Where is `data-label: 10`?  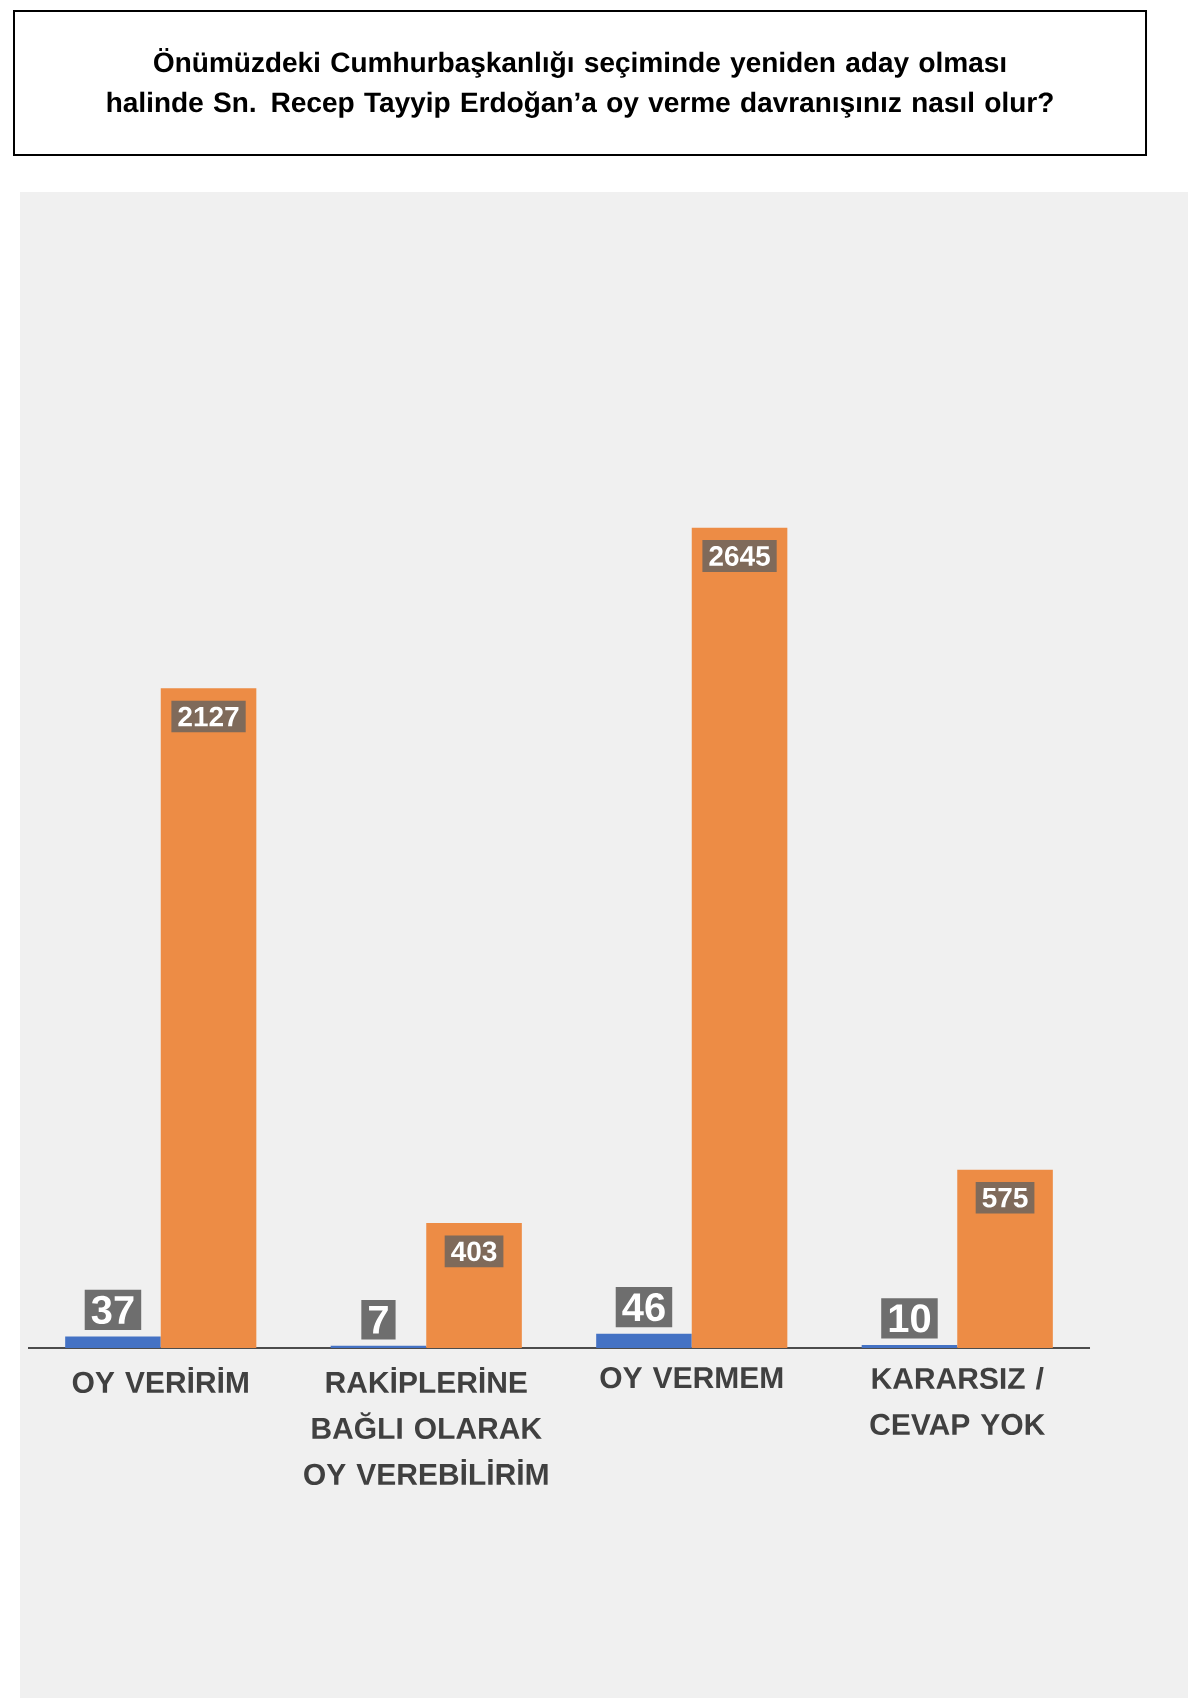 data-label: 10 is located at coordinates (910, 1318).